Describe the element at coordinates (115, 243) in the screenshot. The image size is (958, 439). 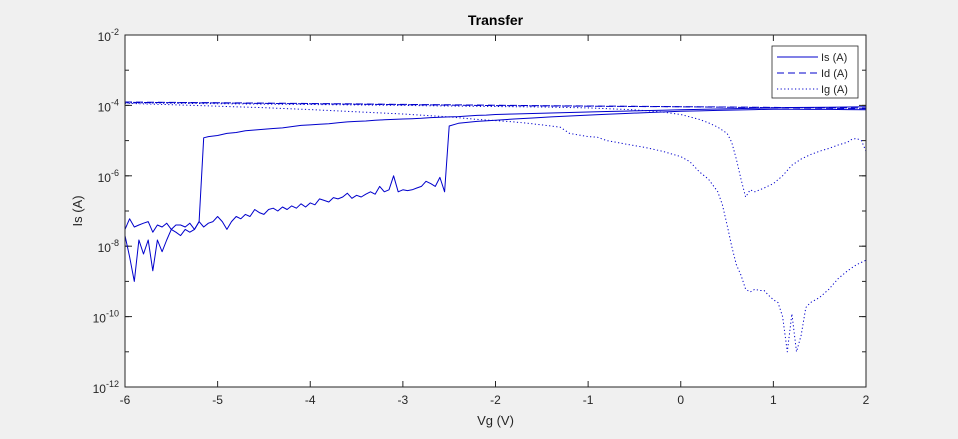
I see `y-tick-label-exponent: -8` at that location.